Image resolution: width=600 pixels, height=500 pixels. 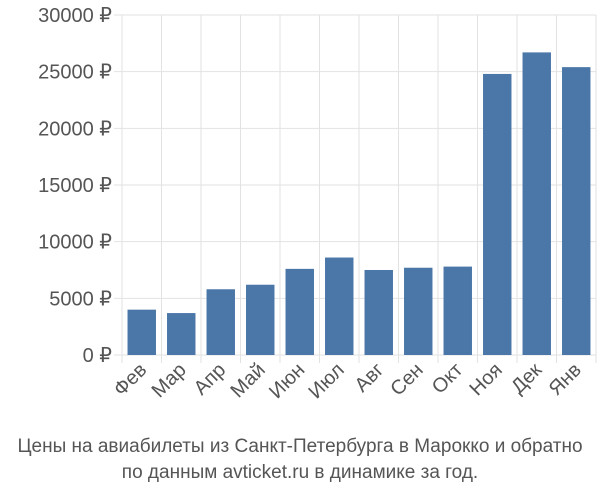 What do you see at coordinates (248, 380) in the screenshot?
I see `x-tick-label: Май` at bounding box center [248, 380].